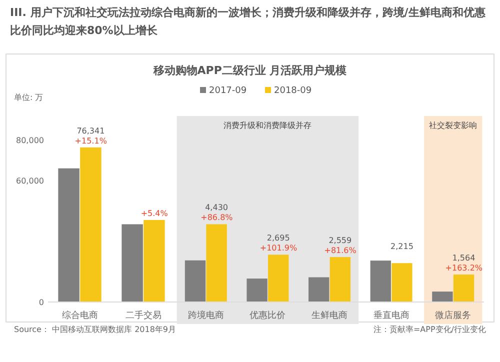  What do you see at coordinates (453, 125) in the screenshot?
I see `band-label: 社交裂变影响` at bounding box center [453, 125].